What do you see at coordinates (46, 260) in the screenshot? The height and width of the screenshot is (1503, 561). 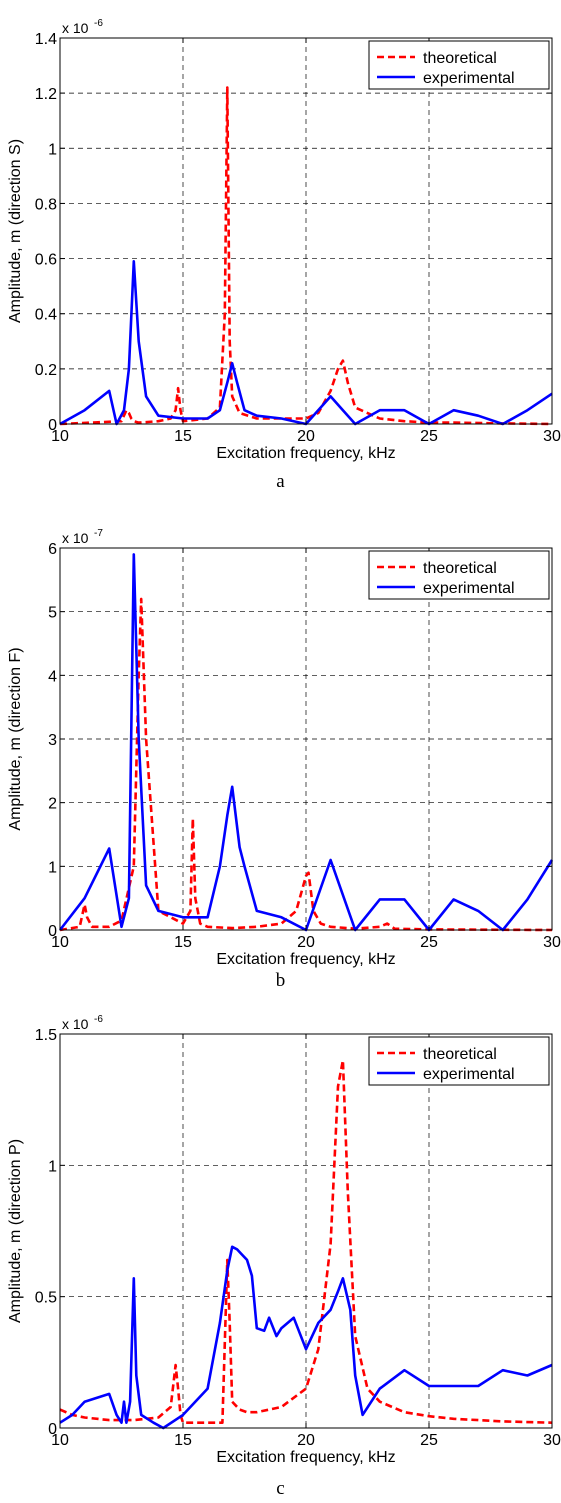 I see `y-tick-label: 0.6` at bounding box center [46, 260].